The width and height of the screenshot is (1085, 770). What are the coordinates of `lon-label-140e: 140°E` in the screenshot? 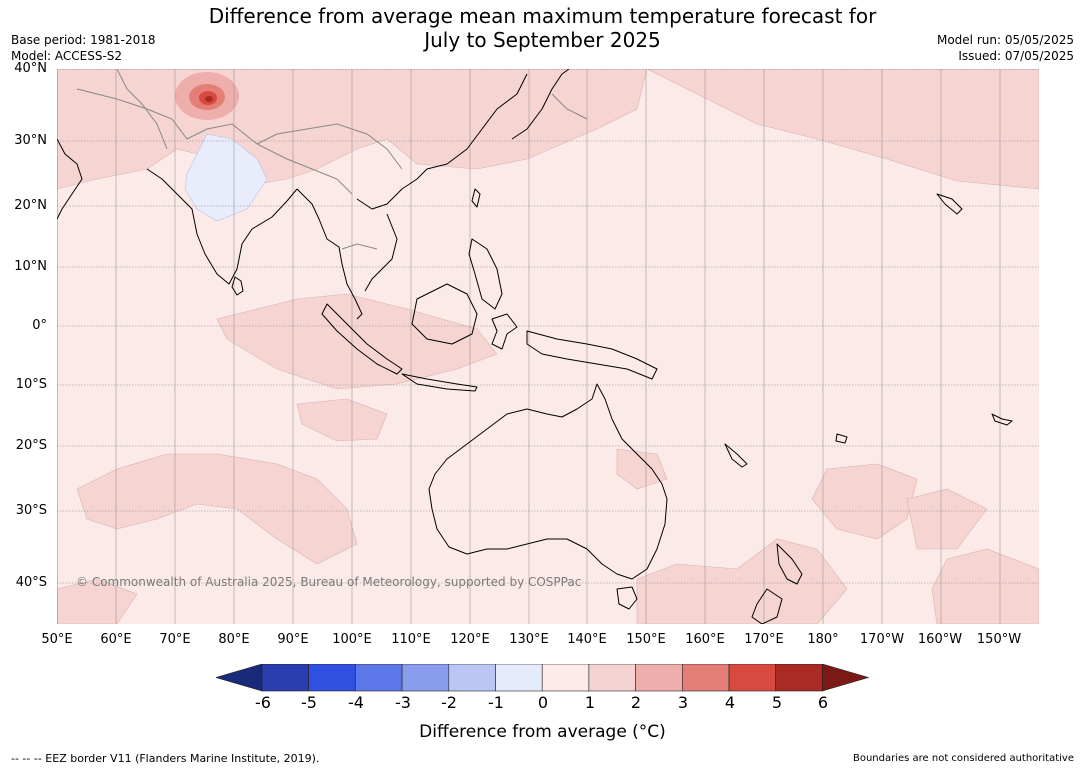 It's located at (587, 639).